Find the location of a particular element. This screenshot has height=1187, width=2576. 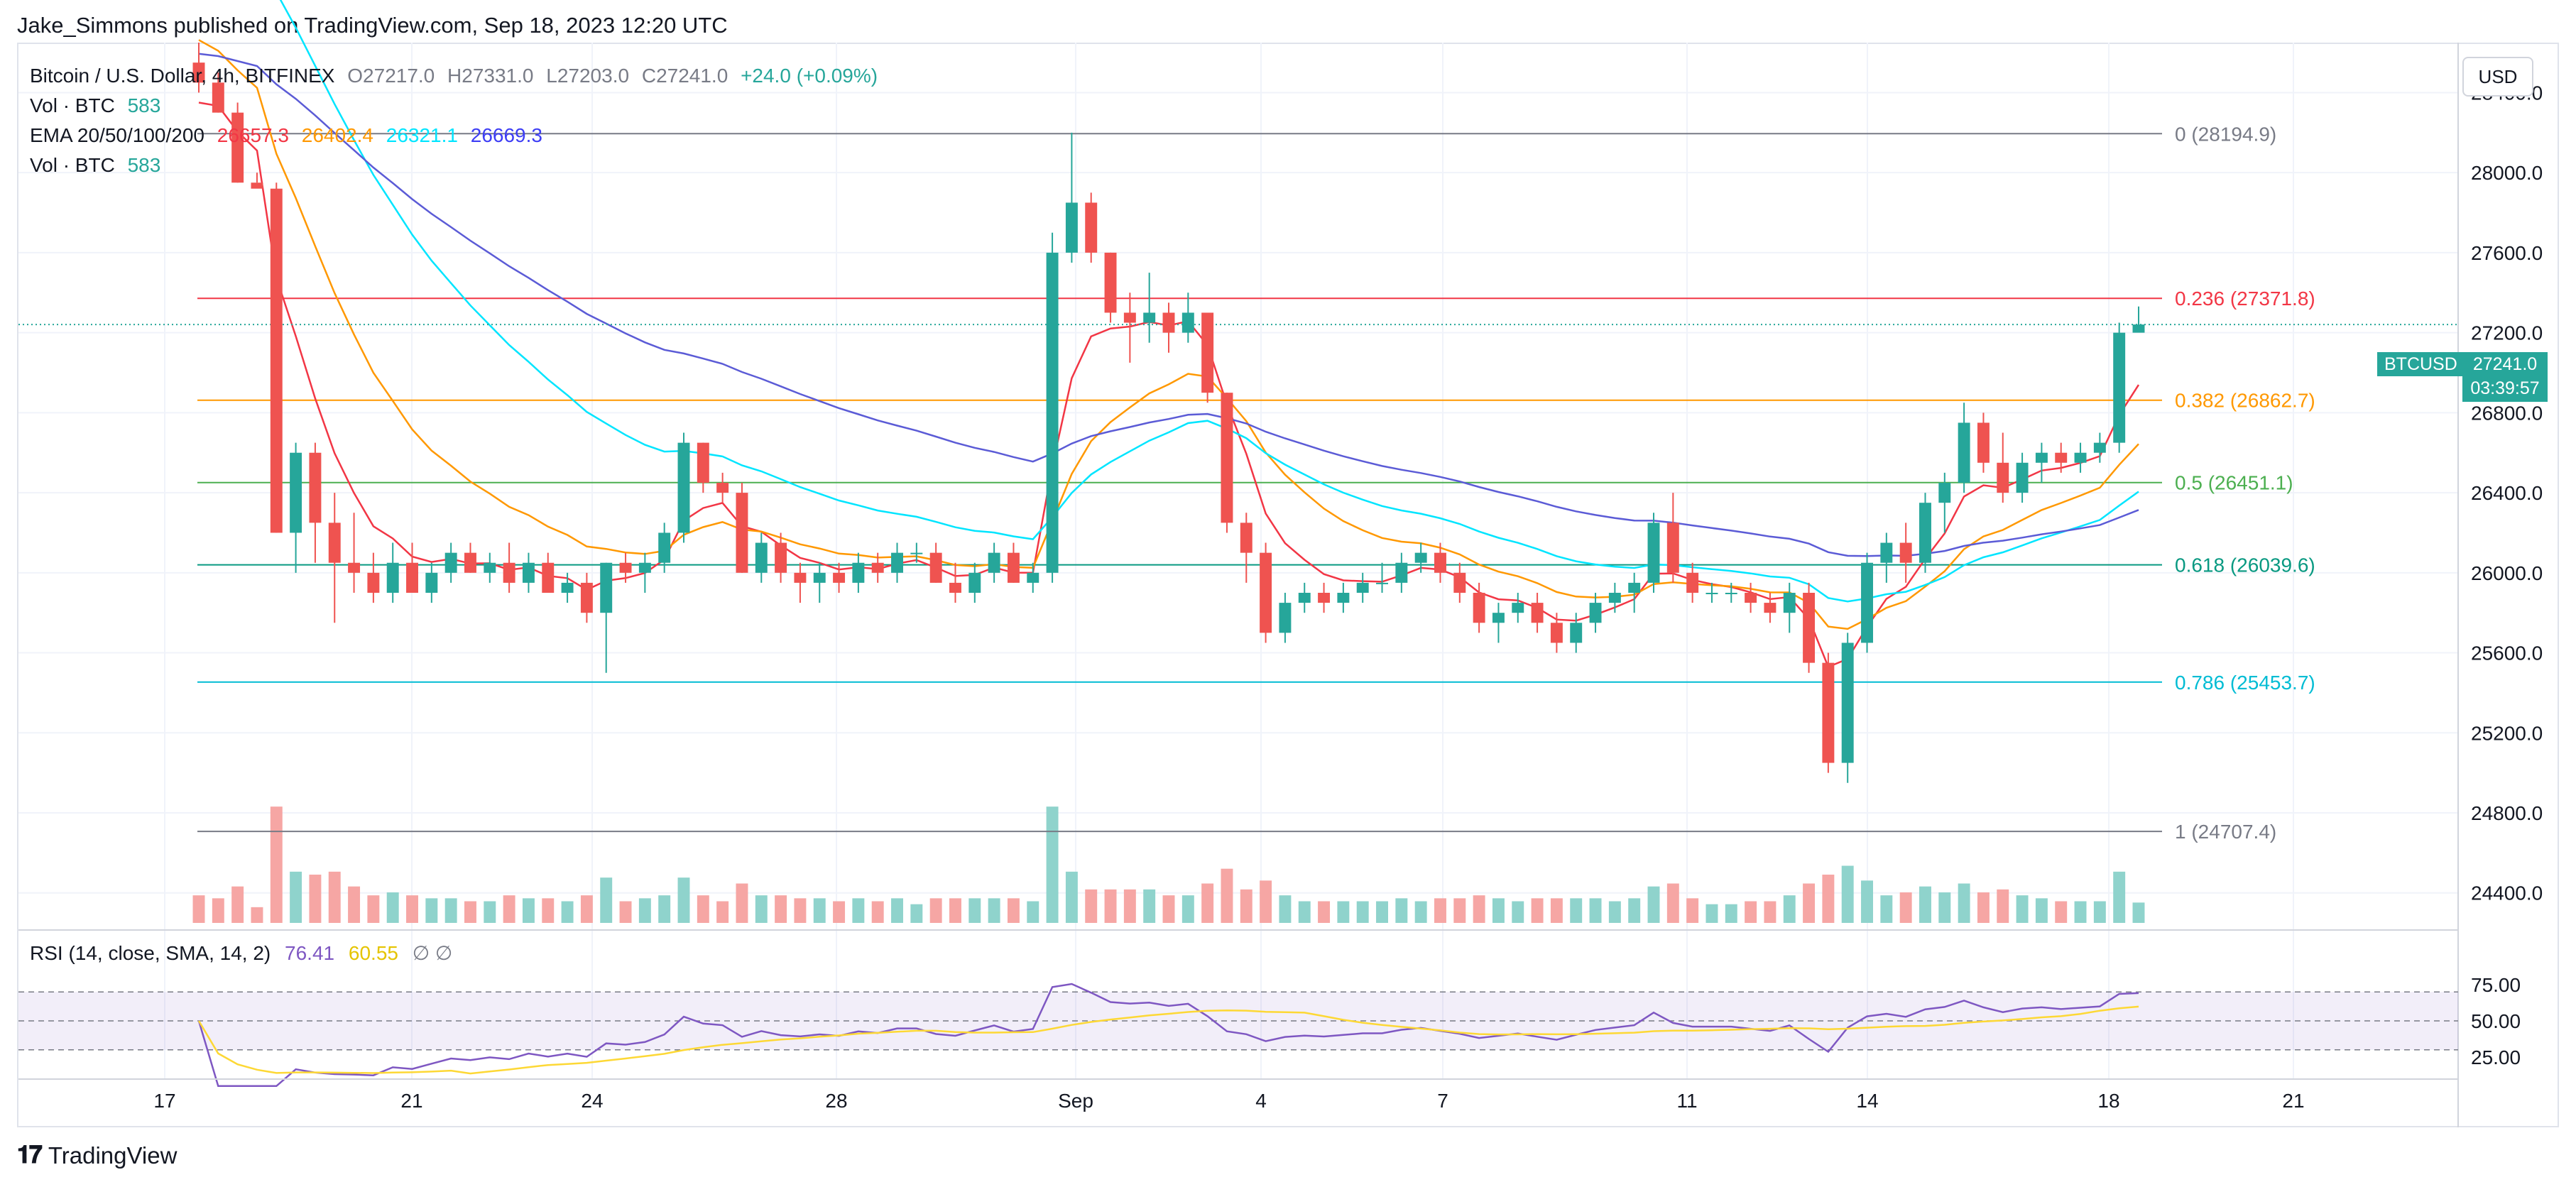

volume-row-2: Vol · BTC 583 is located at coordinates (457, 165).